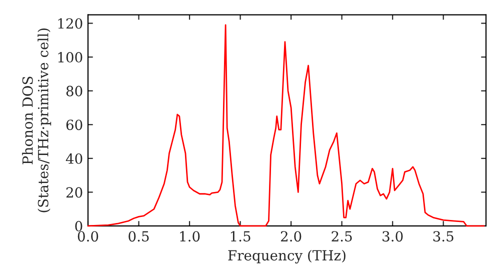 This screenshot has height=280, width=500. Describe the element at coordinates (392, 236) in the screenshot. I see `x-tick-label: 3.0` at that location.